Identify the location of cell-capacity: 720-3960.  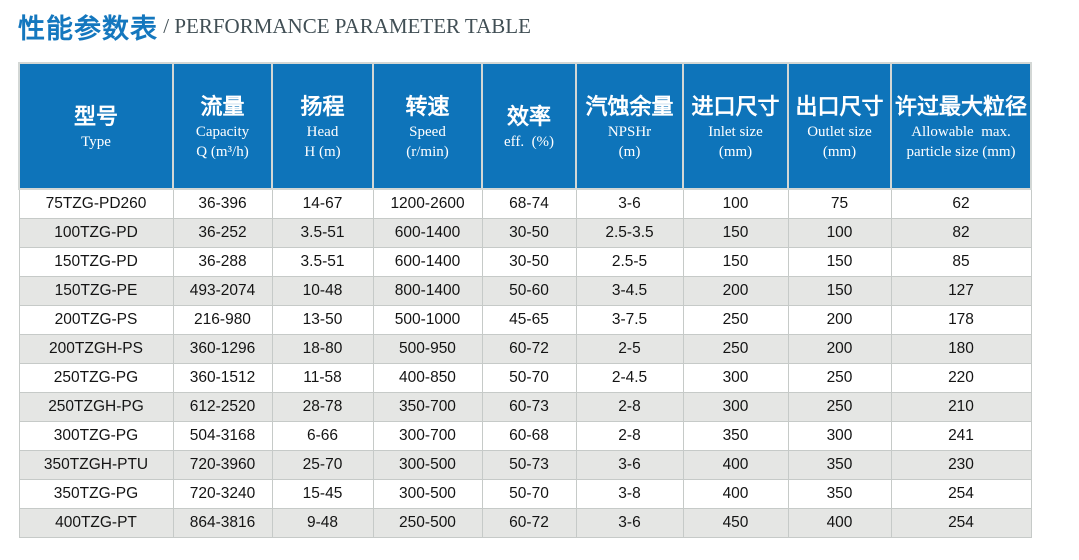
(222, 465).